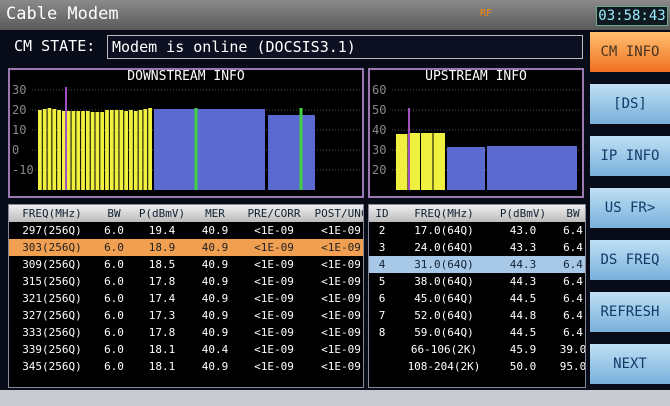 This screenshot has width=670, height=406. I want to click on header-row: ID FREQ(MHz) P(dBmV) BW, so click(477, 213).